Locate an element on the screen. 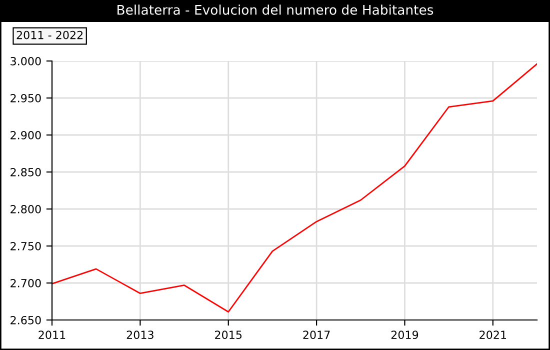 The image size is (550, 350). y-tick-label: 2.650 is located at coordinates (25, 320).